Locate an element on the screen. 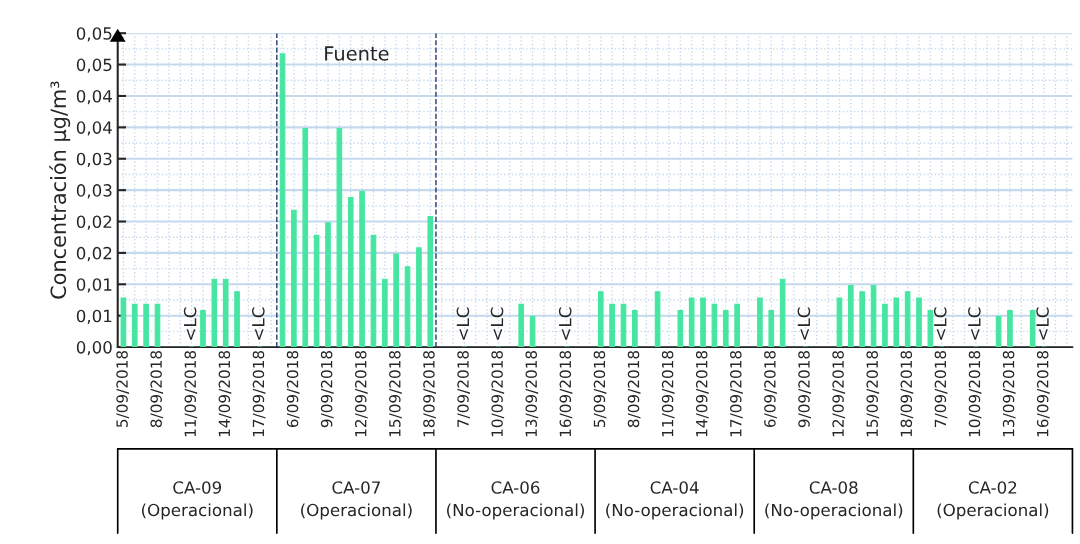 The image size is (1080, 544). text: CA-04 (No-operacional) is located at coordinates (675, 500).